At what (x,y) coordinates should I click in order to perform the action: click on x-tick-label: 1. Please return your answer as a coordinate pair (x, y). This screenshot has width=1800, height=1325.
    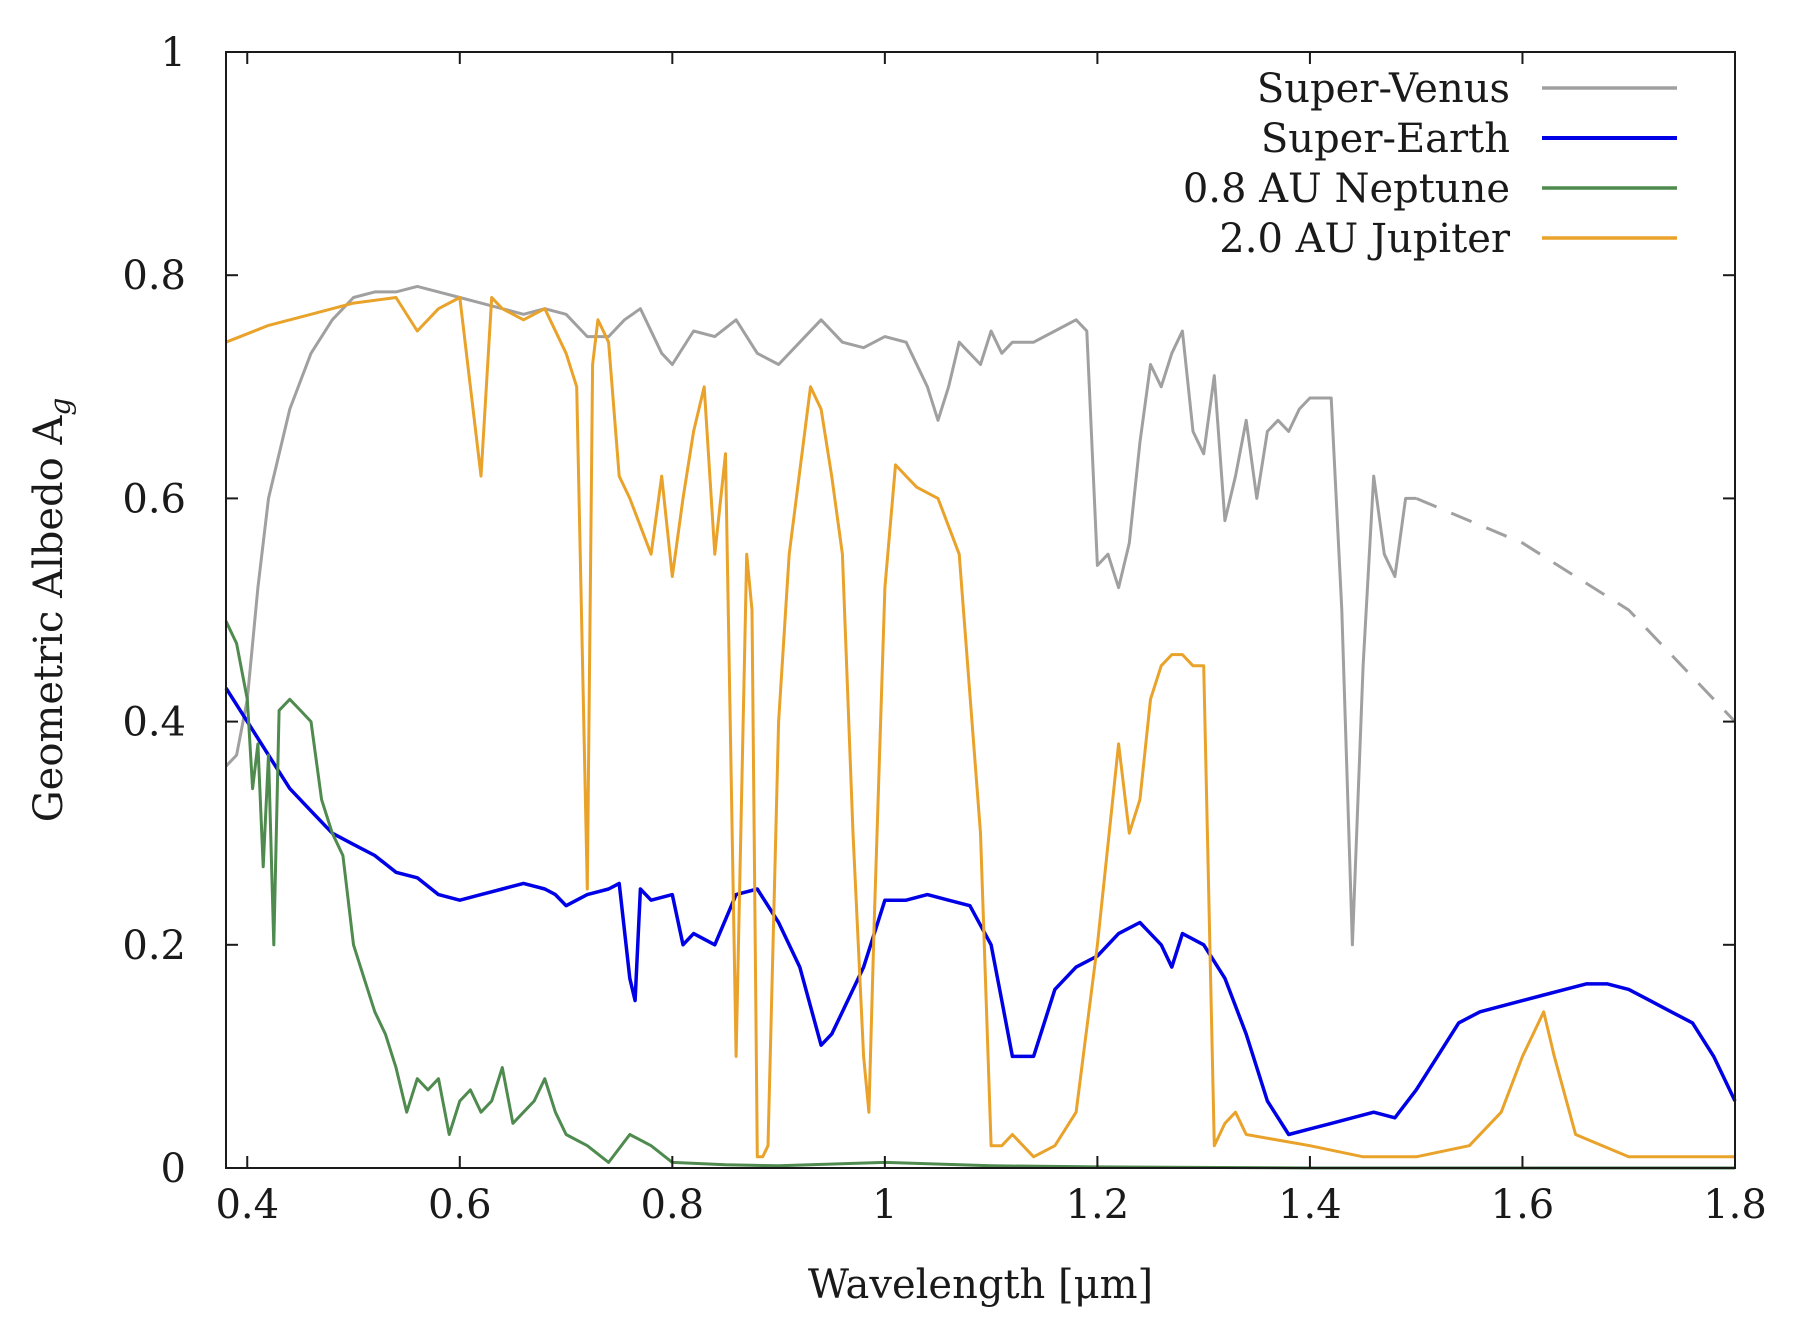
    Looking at the image, I should click on (884, 1205).